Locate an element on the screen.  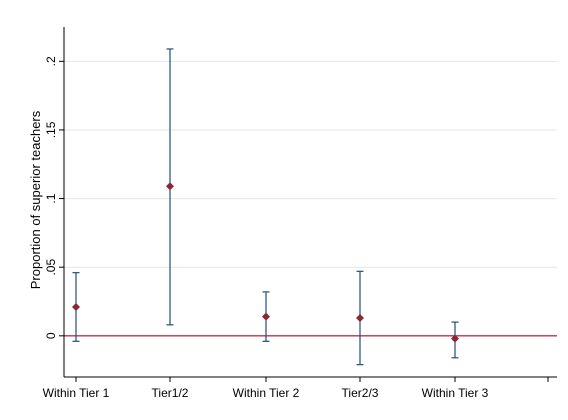
x-tick-label-1: Tier1/2 is located at coordinates (170, 393).